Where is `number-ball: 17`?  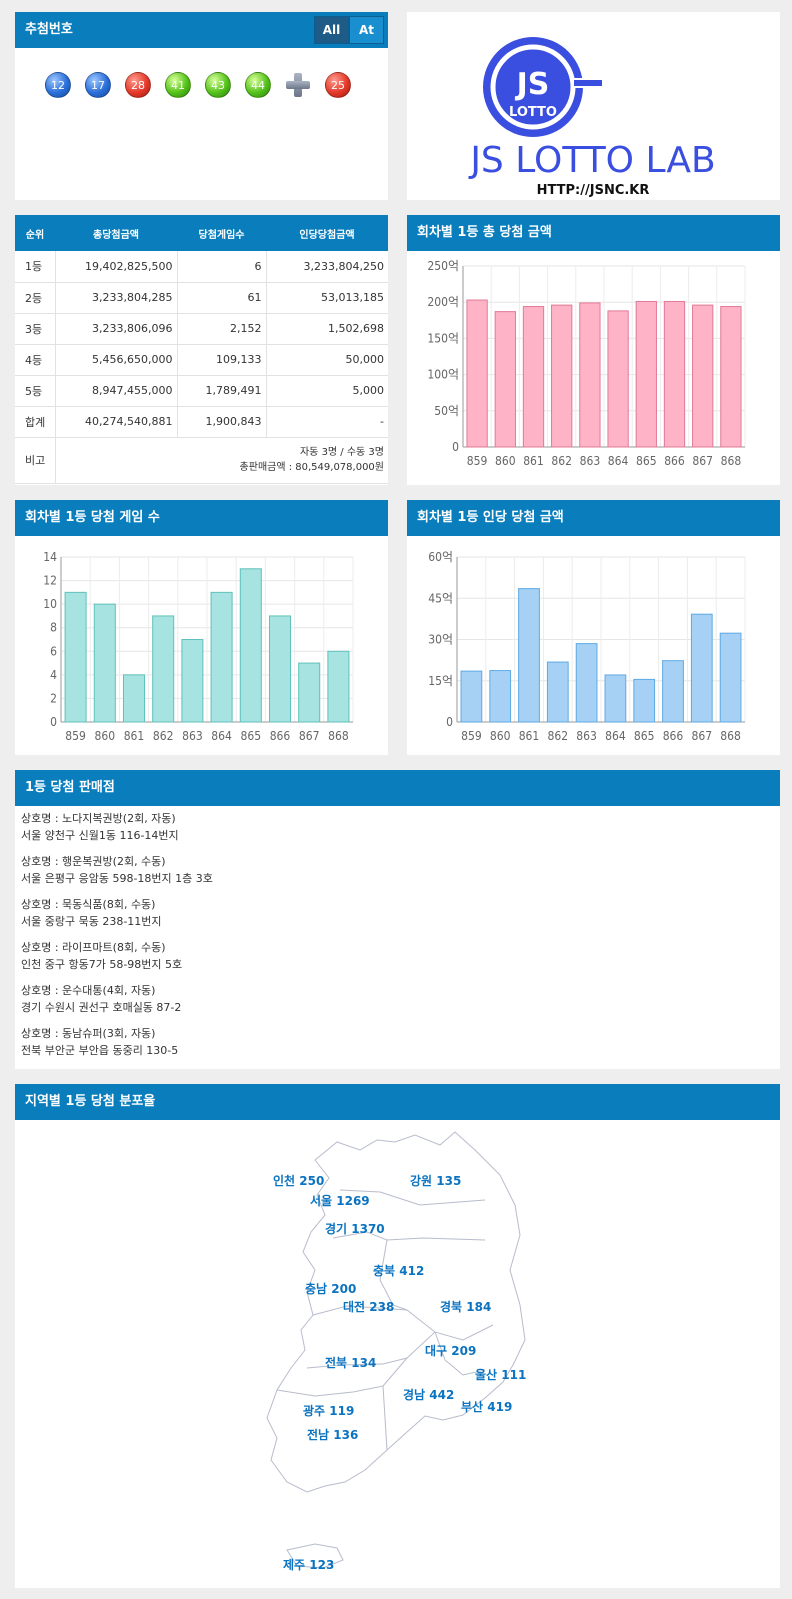 number-ball: 17 is located at coordinates (98, 85).